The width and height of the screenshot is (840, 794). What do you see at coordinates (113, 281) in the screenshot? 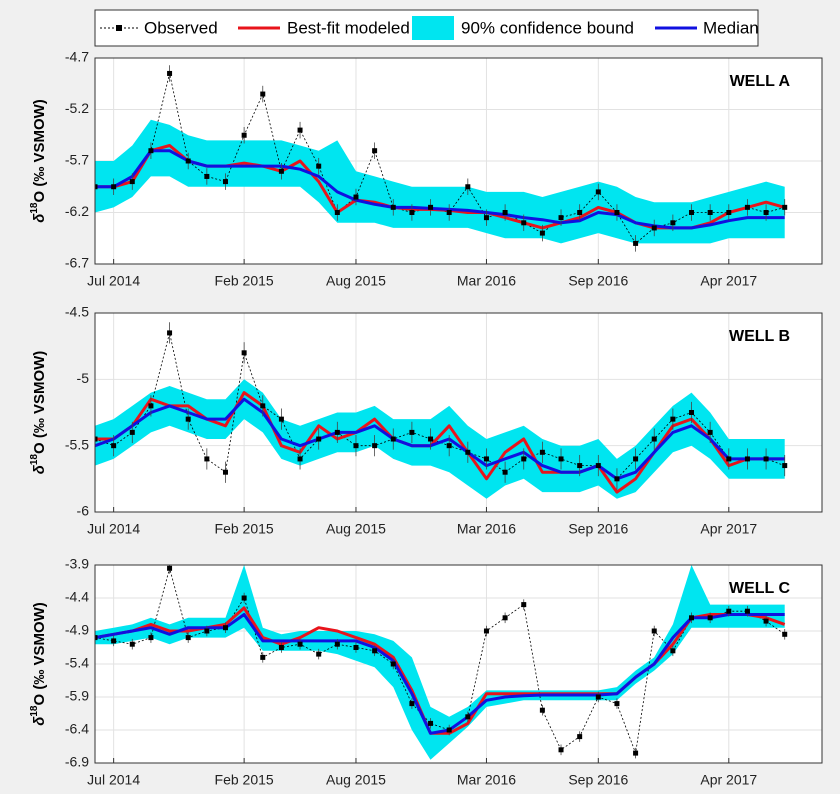
I see `x-tick-label: Jul 2014` at bounding box center [113, 281].